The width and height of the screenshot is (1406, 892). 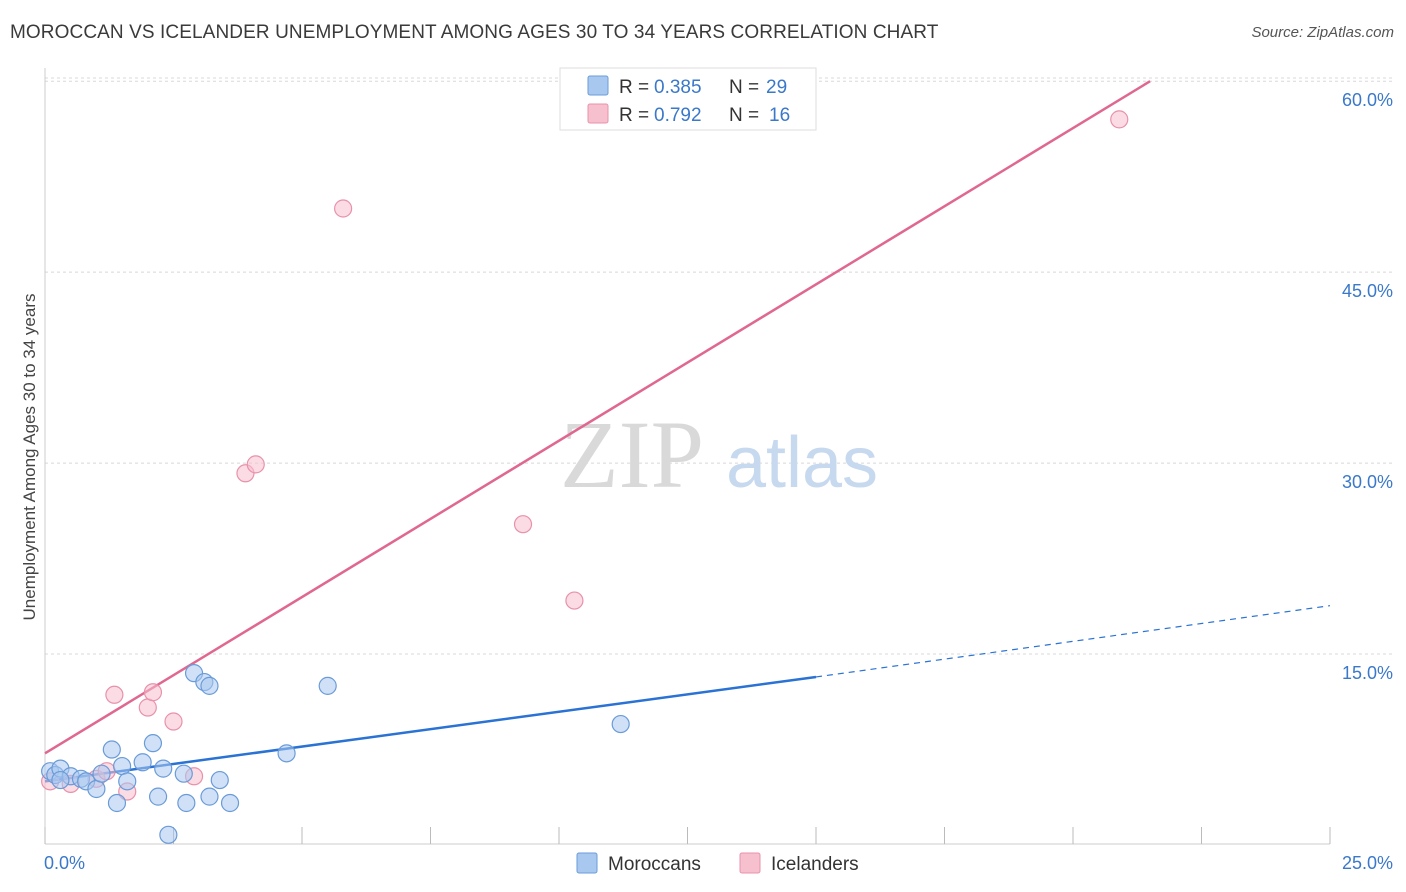 What do you see at coordinates (815, 864) in the screenshot?
I see `legend-label-icelanders: Icelanders` at bounding box center [815, 864].